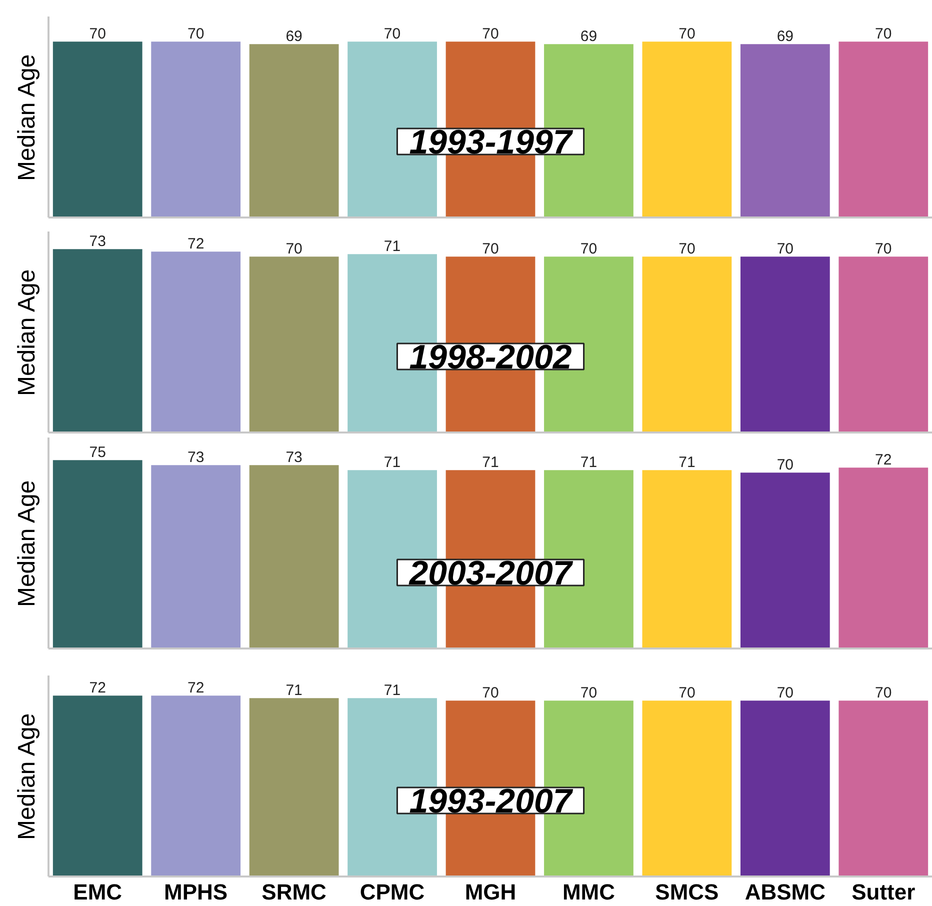  Describe the element at coordinates (589, 892) in the screenshot. I see `x-tick-label: MMC` at that location.